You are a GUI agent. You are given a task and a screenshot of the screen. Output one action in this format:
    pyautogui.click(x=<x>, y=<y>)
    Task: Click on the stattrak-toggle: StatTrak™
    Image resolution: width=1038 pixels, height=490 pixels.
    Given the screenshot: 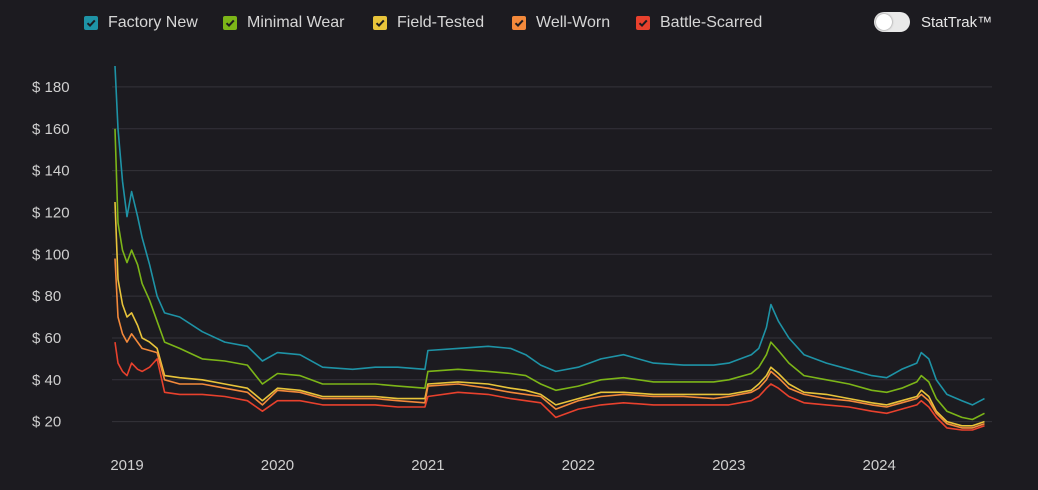 What is the action you would take?
    pyautogui.click(x=933, y=22)
    